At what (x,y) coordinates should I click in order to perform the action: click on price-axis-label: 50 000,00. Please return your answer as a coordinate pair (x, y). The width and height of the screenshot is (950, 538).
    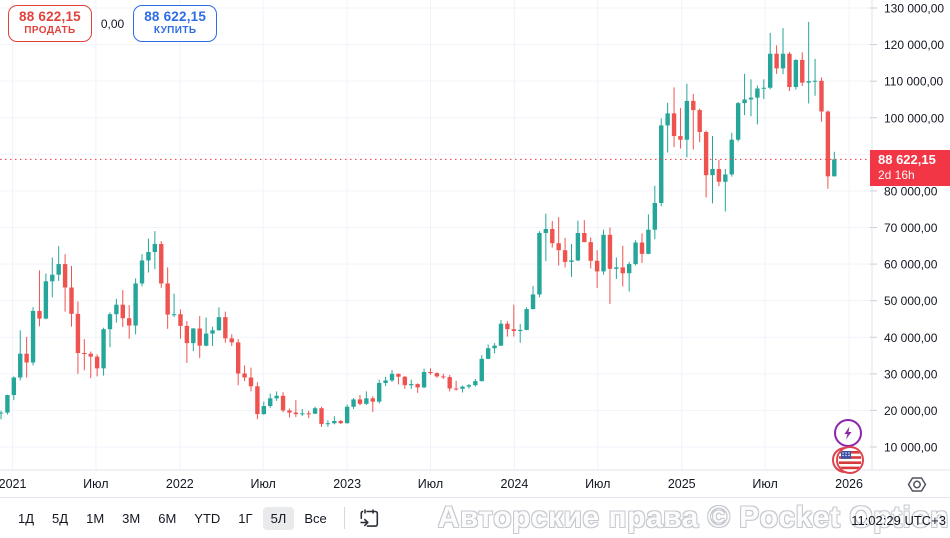
    Looking at the image, I should click on (911, 301).